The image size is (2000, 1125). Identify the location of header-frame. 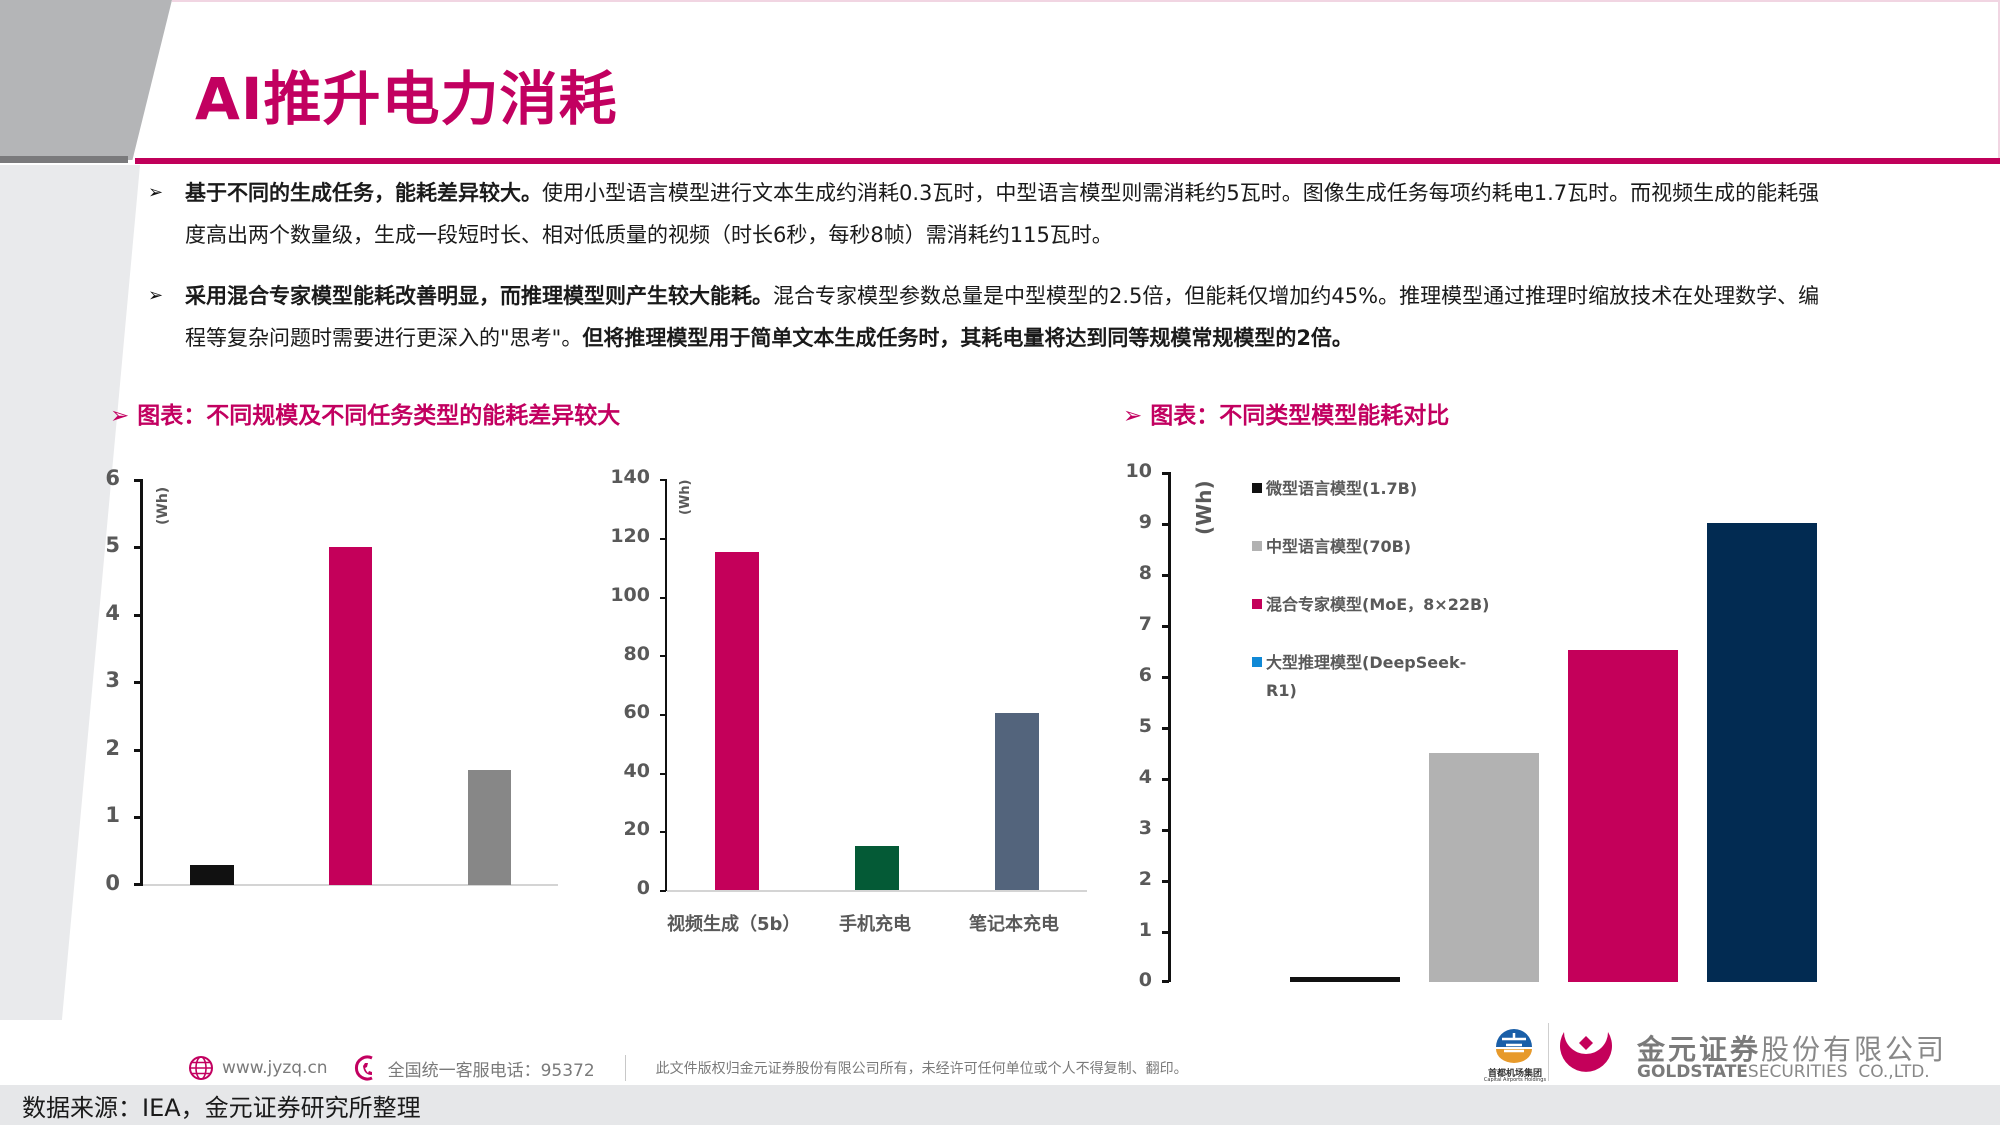
(1086, 79).